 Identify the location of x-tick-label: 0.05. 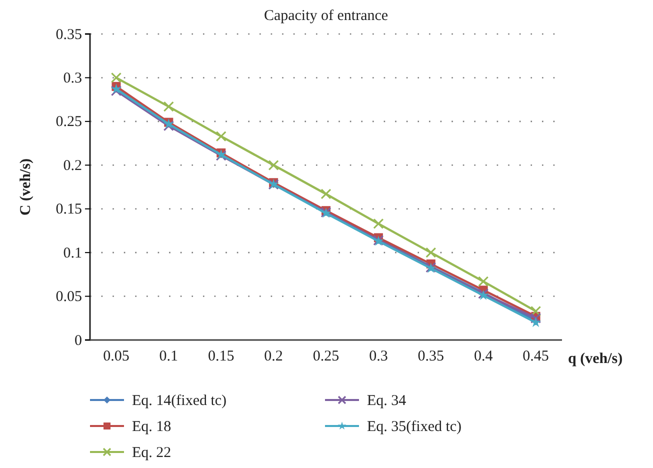
(116, 356).